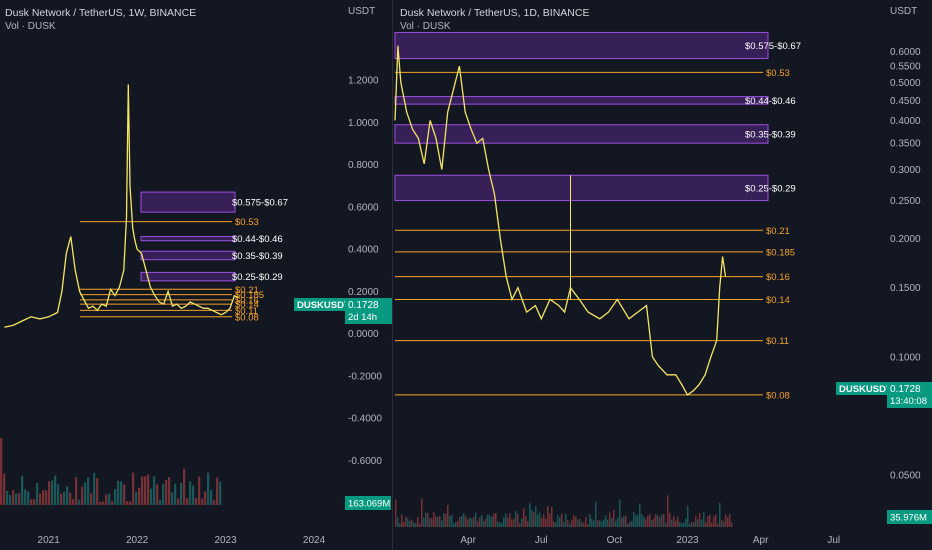 This screenshot has height=550, width=932. I want to click on y-axis-unit-label: USDT, so click(903, 11).